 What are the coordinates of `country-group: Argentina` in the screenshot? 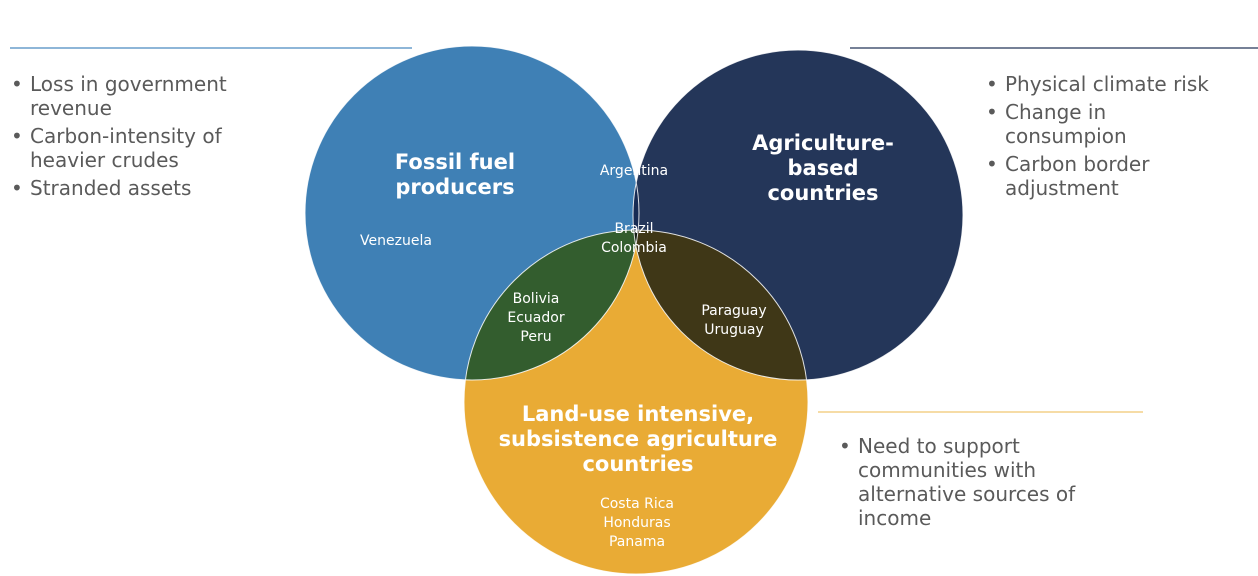 It's located at (634, 171).